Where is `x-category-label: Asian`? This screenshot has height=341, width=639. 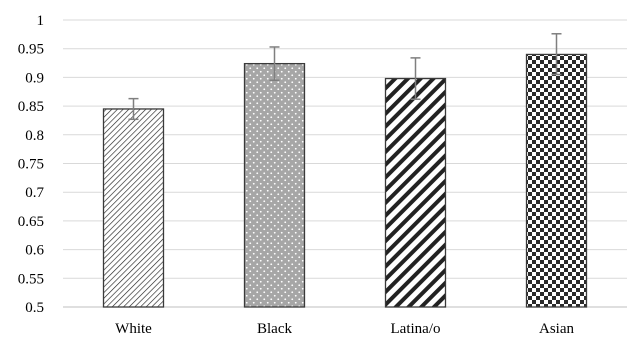
x-category-label: Asian is located at coordinates (556, 329).